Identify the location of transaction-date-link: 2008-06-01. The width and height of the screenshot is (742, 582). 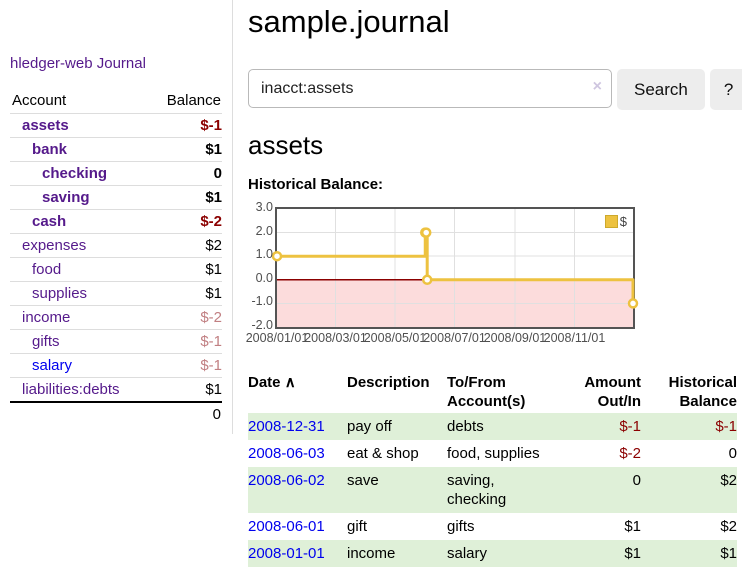
(286, 526).